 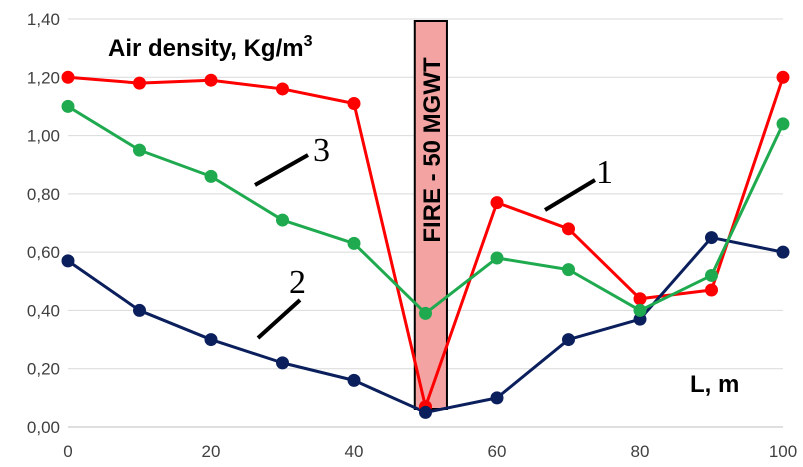 I want to click on series-annotation-label: 3, so click(x=321, y=150).